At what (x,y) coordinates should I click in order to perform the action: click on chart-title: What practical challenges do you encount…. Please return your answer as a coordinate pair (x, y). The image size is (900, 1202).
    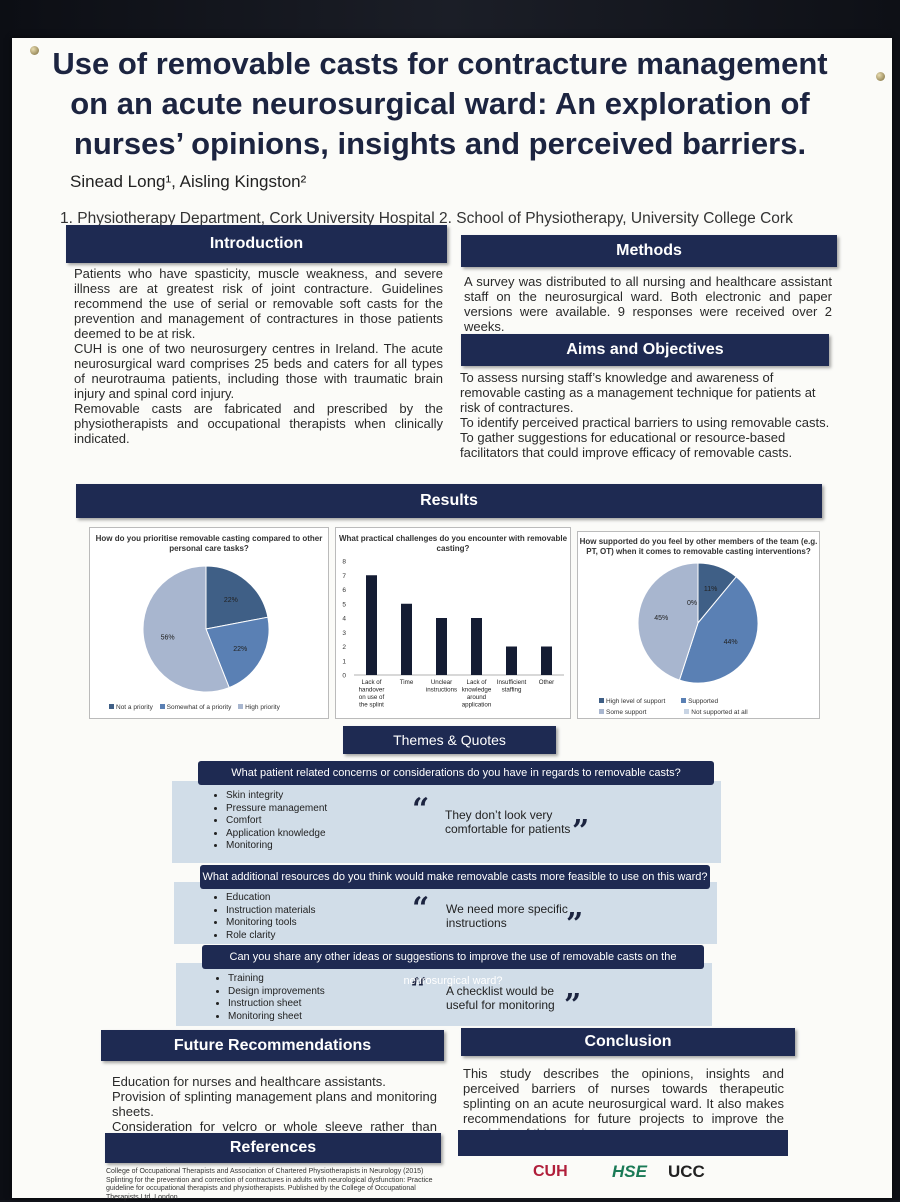
    Looking at the image, I should click on (453, 543).